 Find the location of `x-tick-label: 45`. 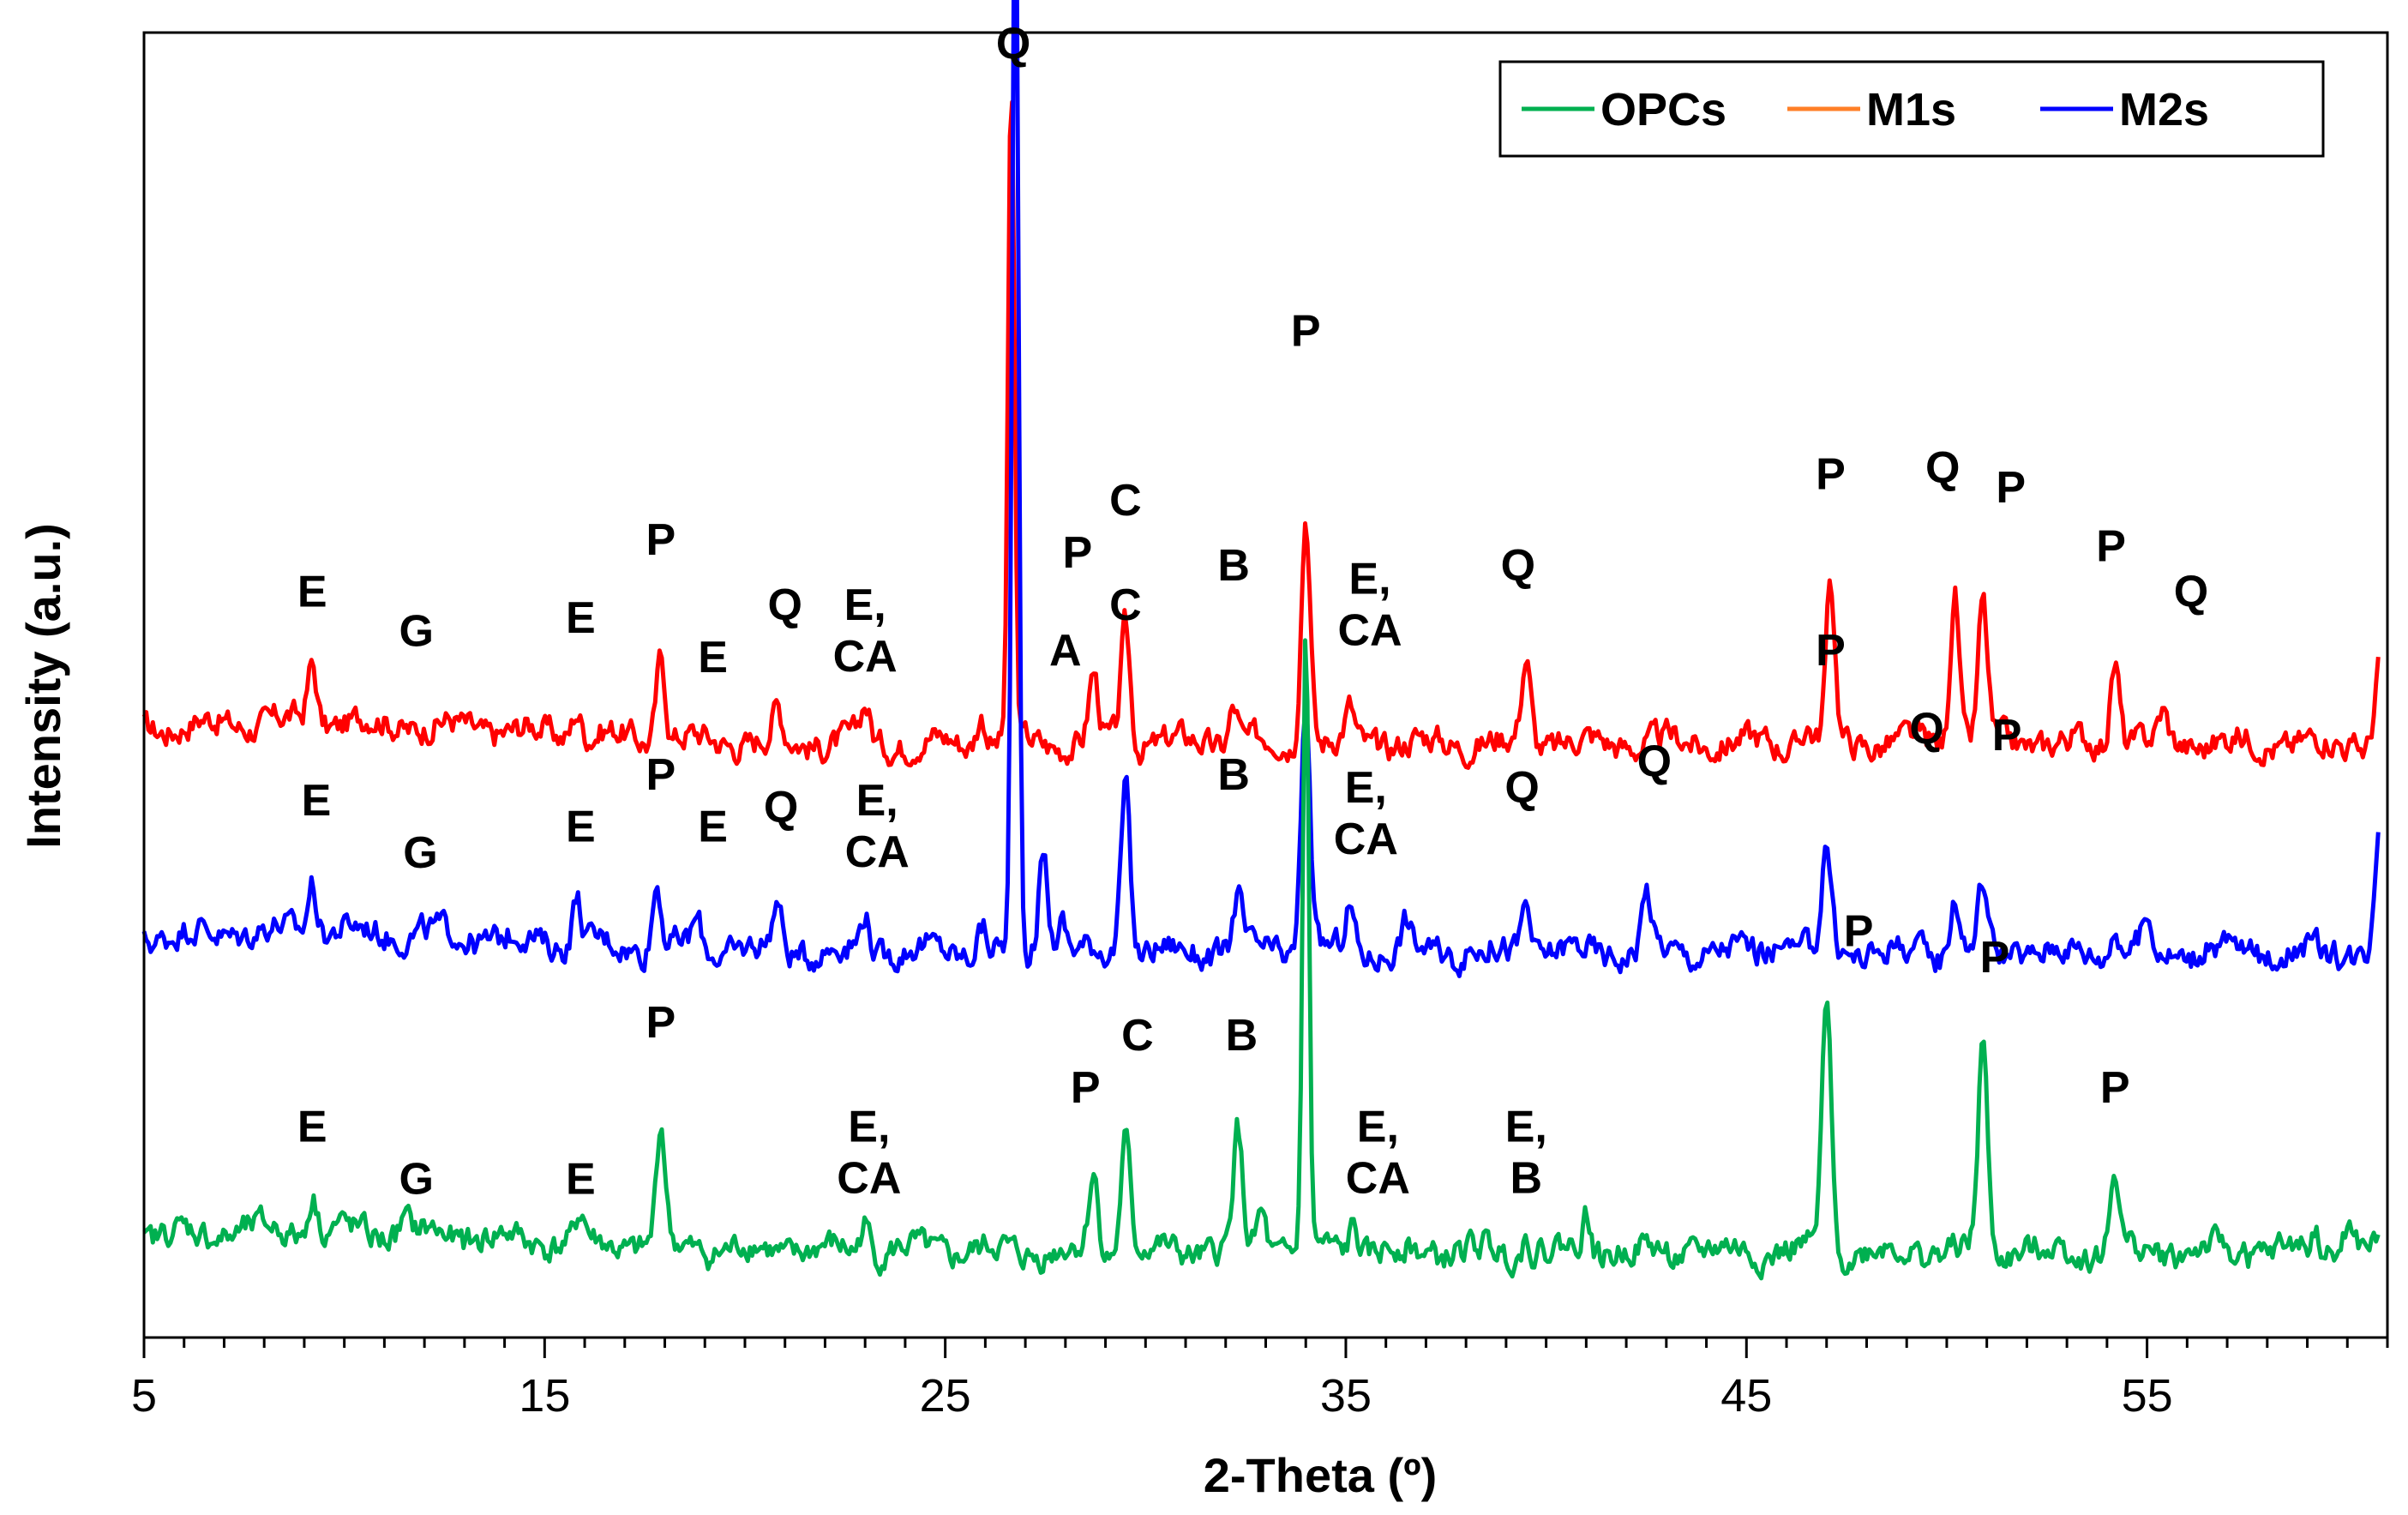

x-tick-label: 45 is located at coordinates (1746, 1396).